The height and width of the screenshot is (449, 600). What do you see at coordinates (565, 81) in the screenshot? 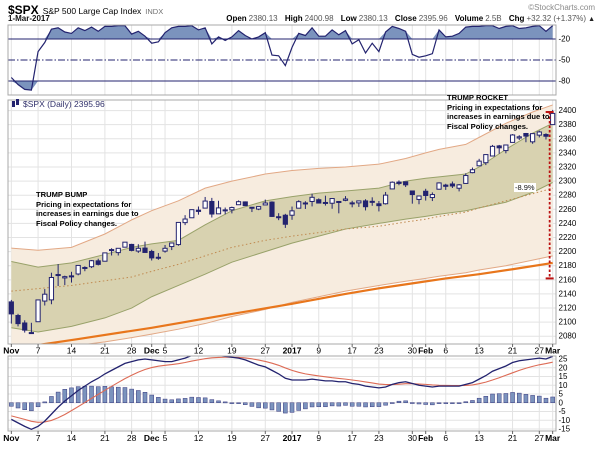
I see `svg-text: -80` at bounding box center [565, 81].